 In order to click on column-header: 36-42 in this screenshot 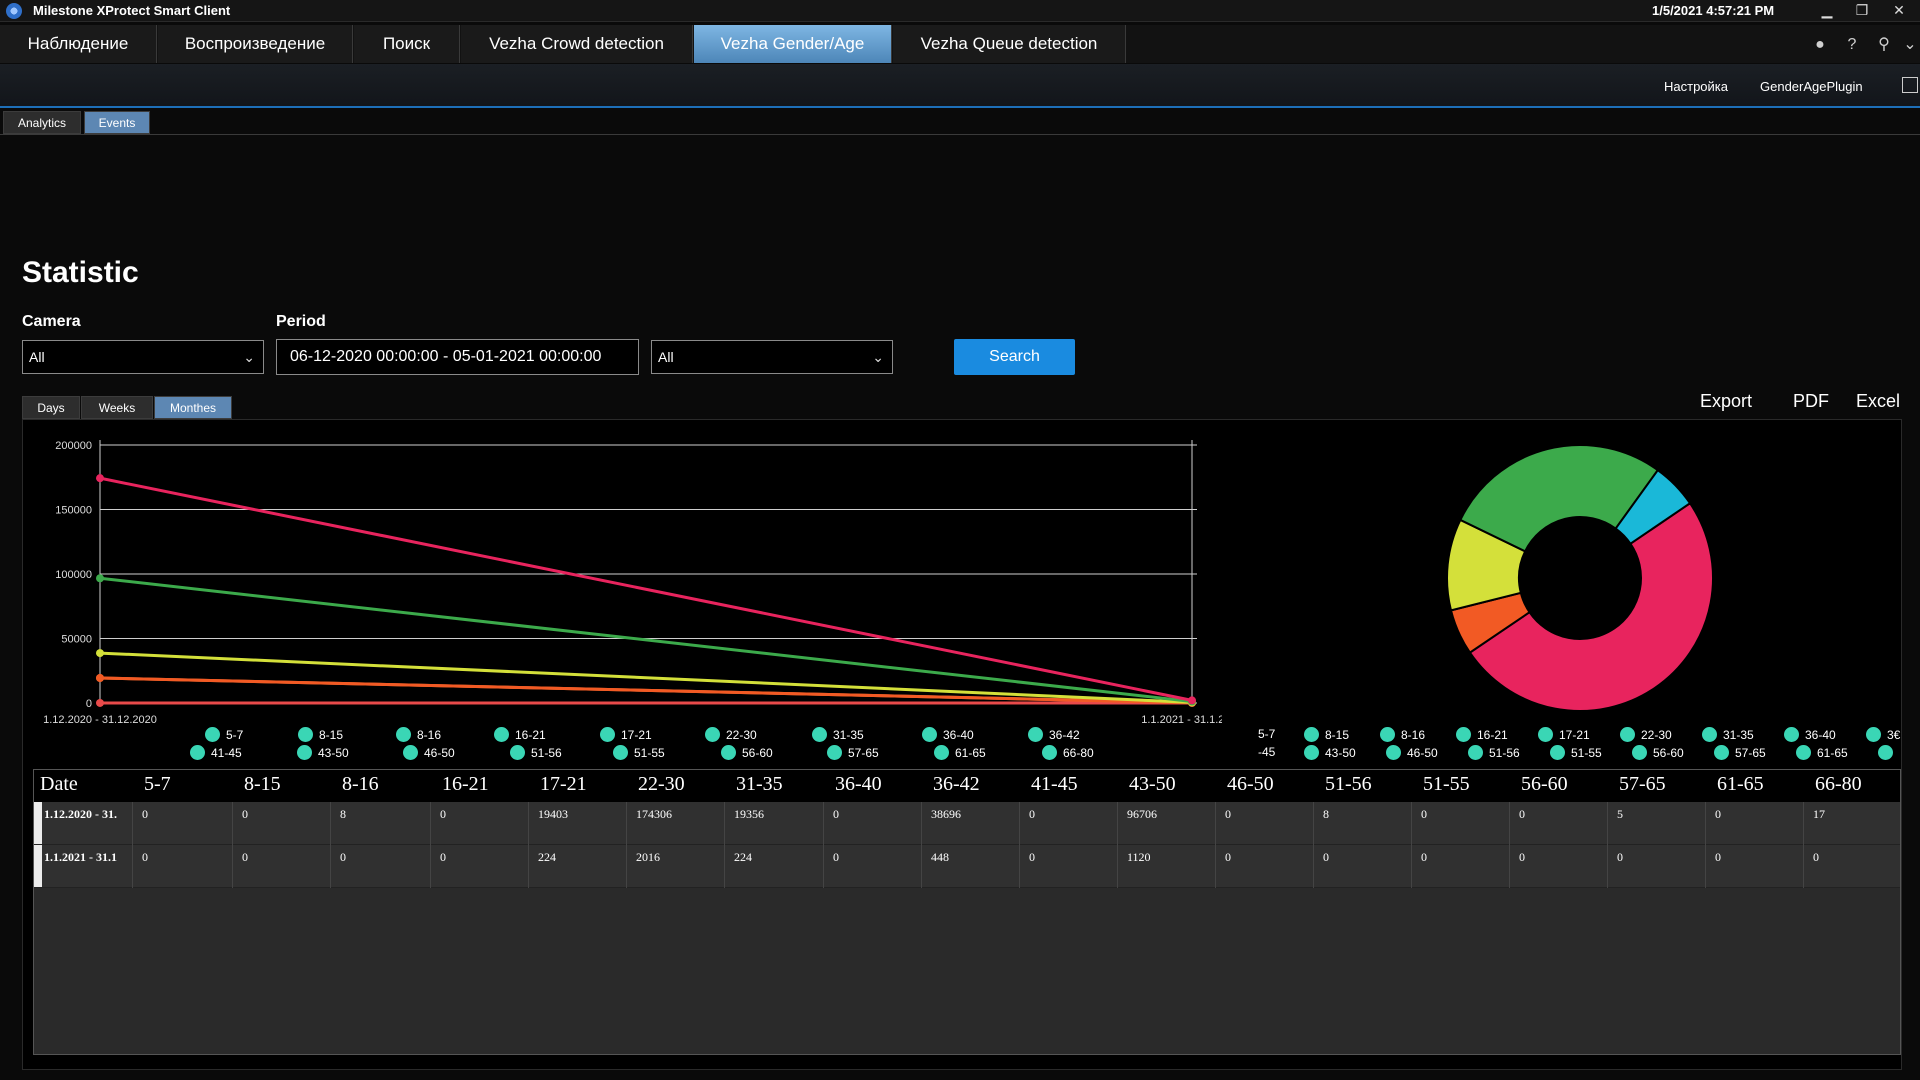, I will do `click(956, 784)`.